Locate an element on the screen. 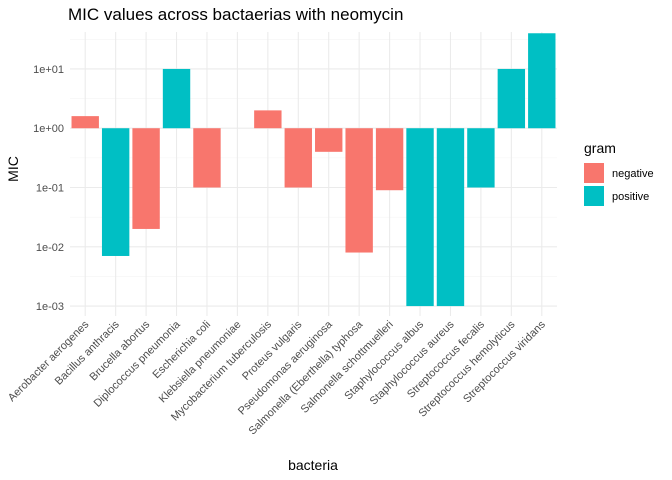  legend: gram negative positive is located at coordinates (619, 173).